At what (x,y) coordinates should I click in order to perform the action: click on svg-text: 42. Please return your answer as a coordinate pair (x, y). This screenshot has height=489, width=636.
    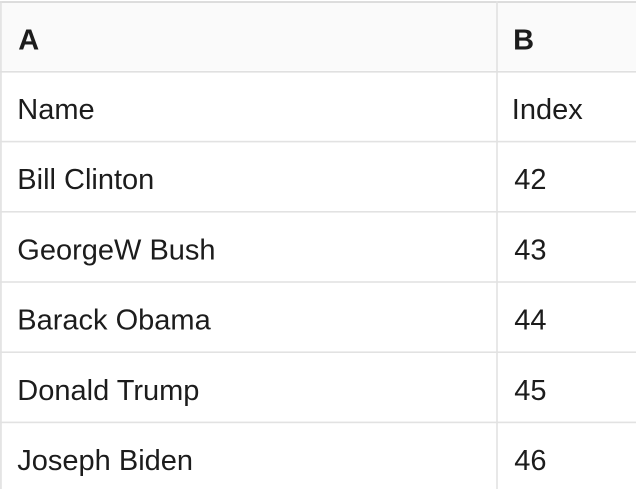
    Looking at the image, I should click on (530, 180).